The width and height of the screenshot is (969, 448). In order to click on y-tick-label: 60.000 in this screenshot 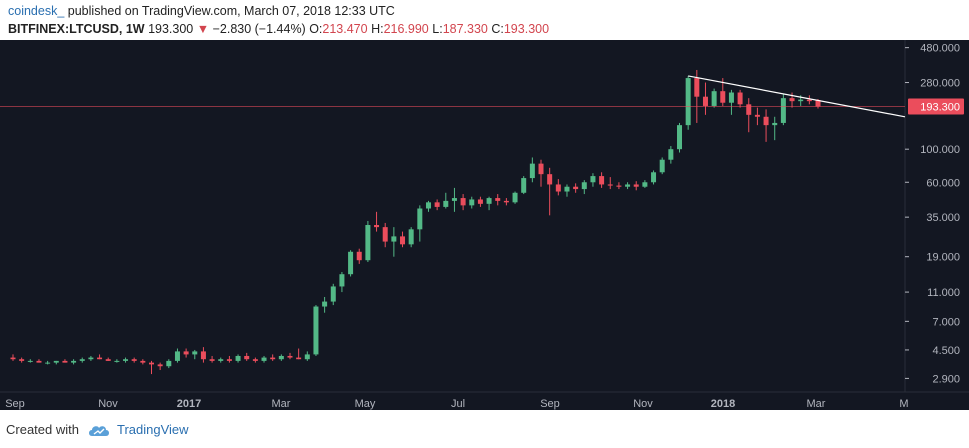, I will do `click(943, 183)`.